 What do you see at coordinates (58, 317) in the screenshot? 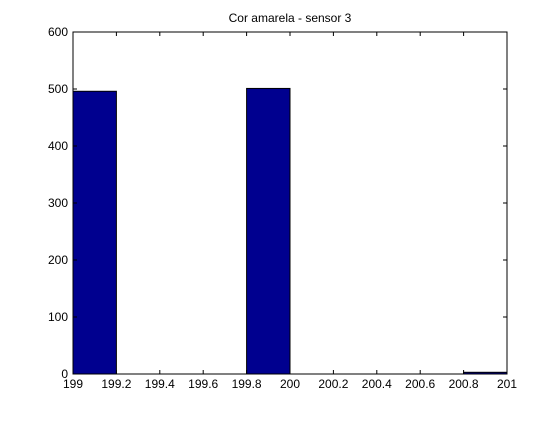
I see `y-tick-label: 100` at bounding box center [58, 317].